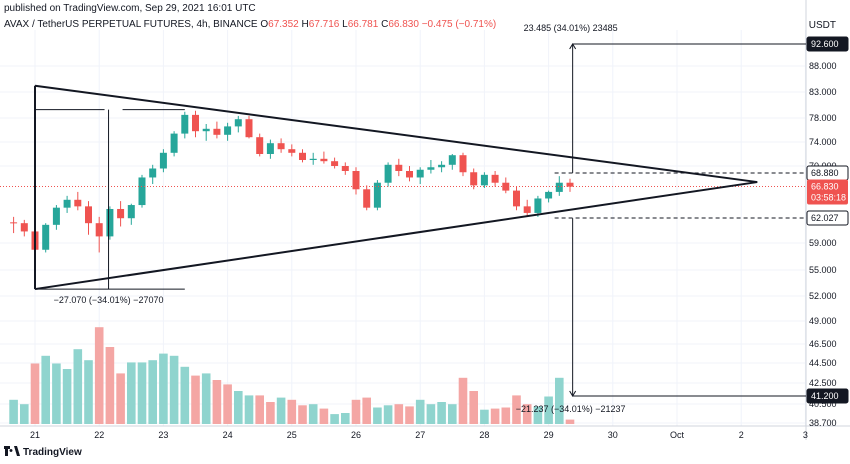  Describe the element at coordinates (823, 363) in the screenshot. I see `y-tick-label: 44.500` at that location.